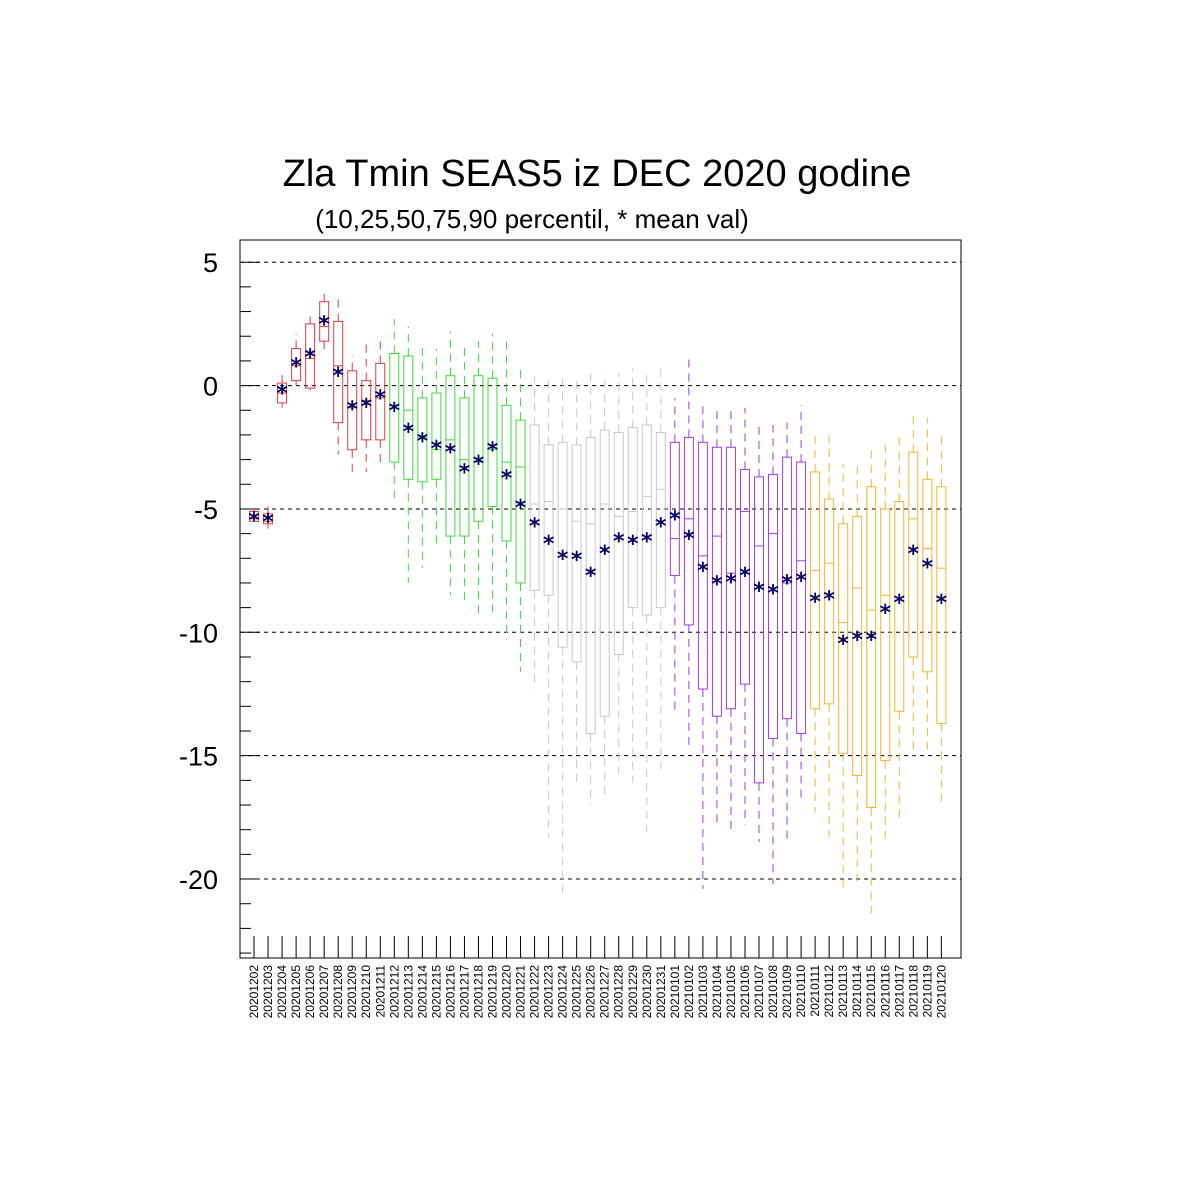 This screenshot has width=1200, height=1200. What do you see at coordinates (394, 992) in the screenshot?
I see `x-tick-label: 20201212` at bounding box center [394, 992].